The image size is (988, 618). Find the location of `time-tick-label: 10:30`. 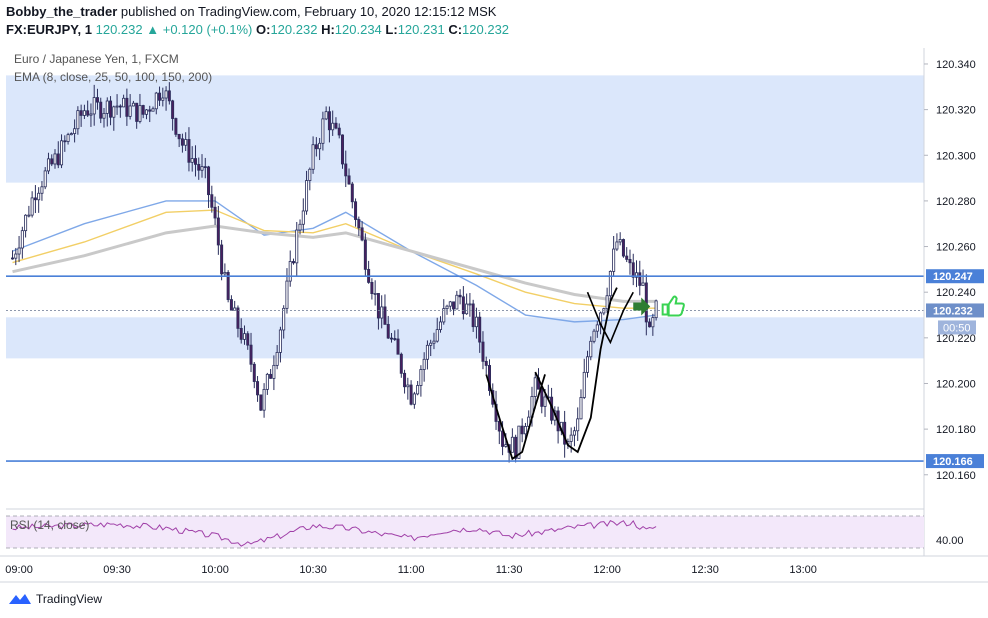

time-tick-label: 10:30 is located at coordinates (313, 570).